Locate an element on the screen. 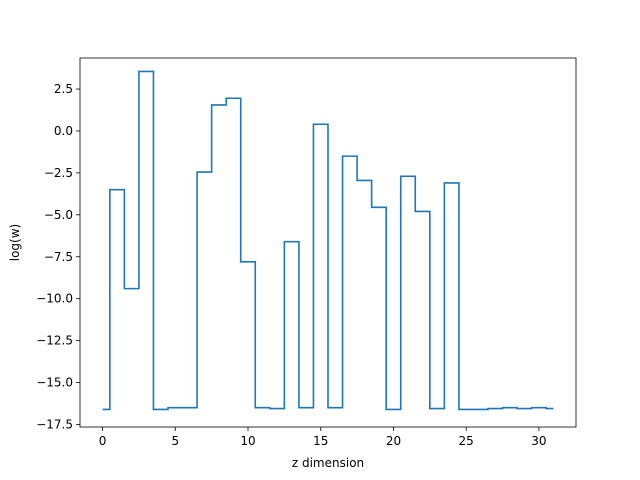 The width and height of the screenshot is (640, 480). x-tick-label: 0 is located at coordinates (103, 441).